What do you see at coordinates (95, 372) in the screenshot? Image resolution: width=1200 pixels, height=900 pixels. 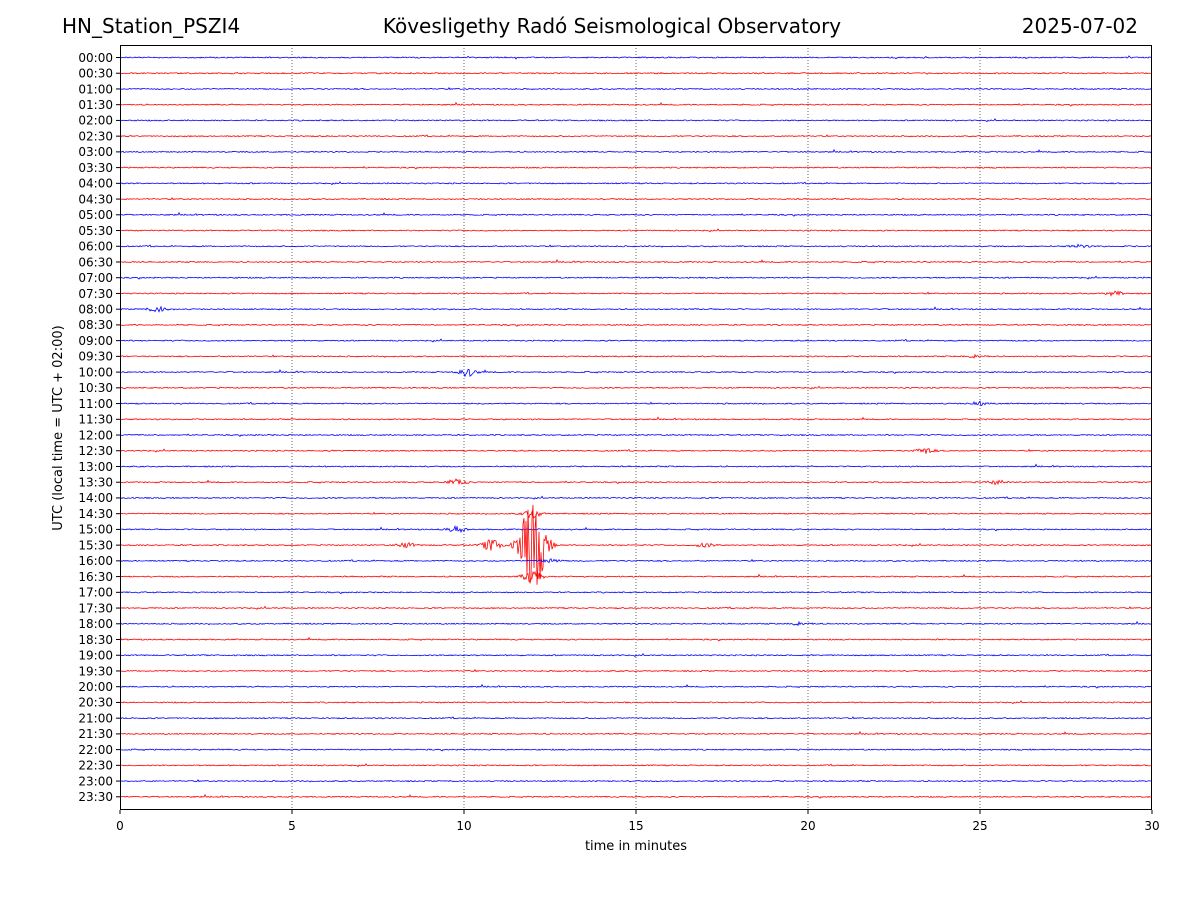 I see `y-tick-label: 10:00` at bounding box center [95, 372].